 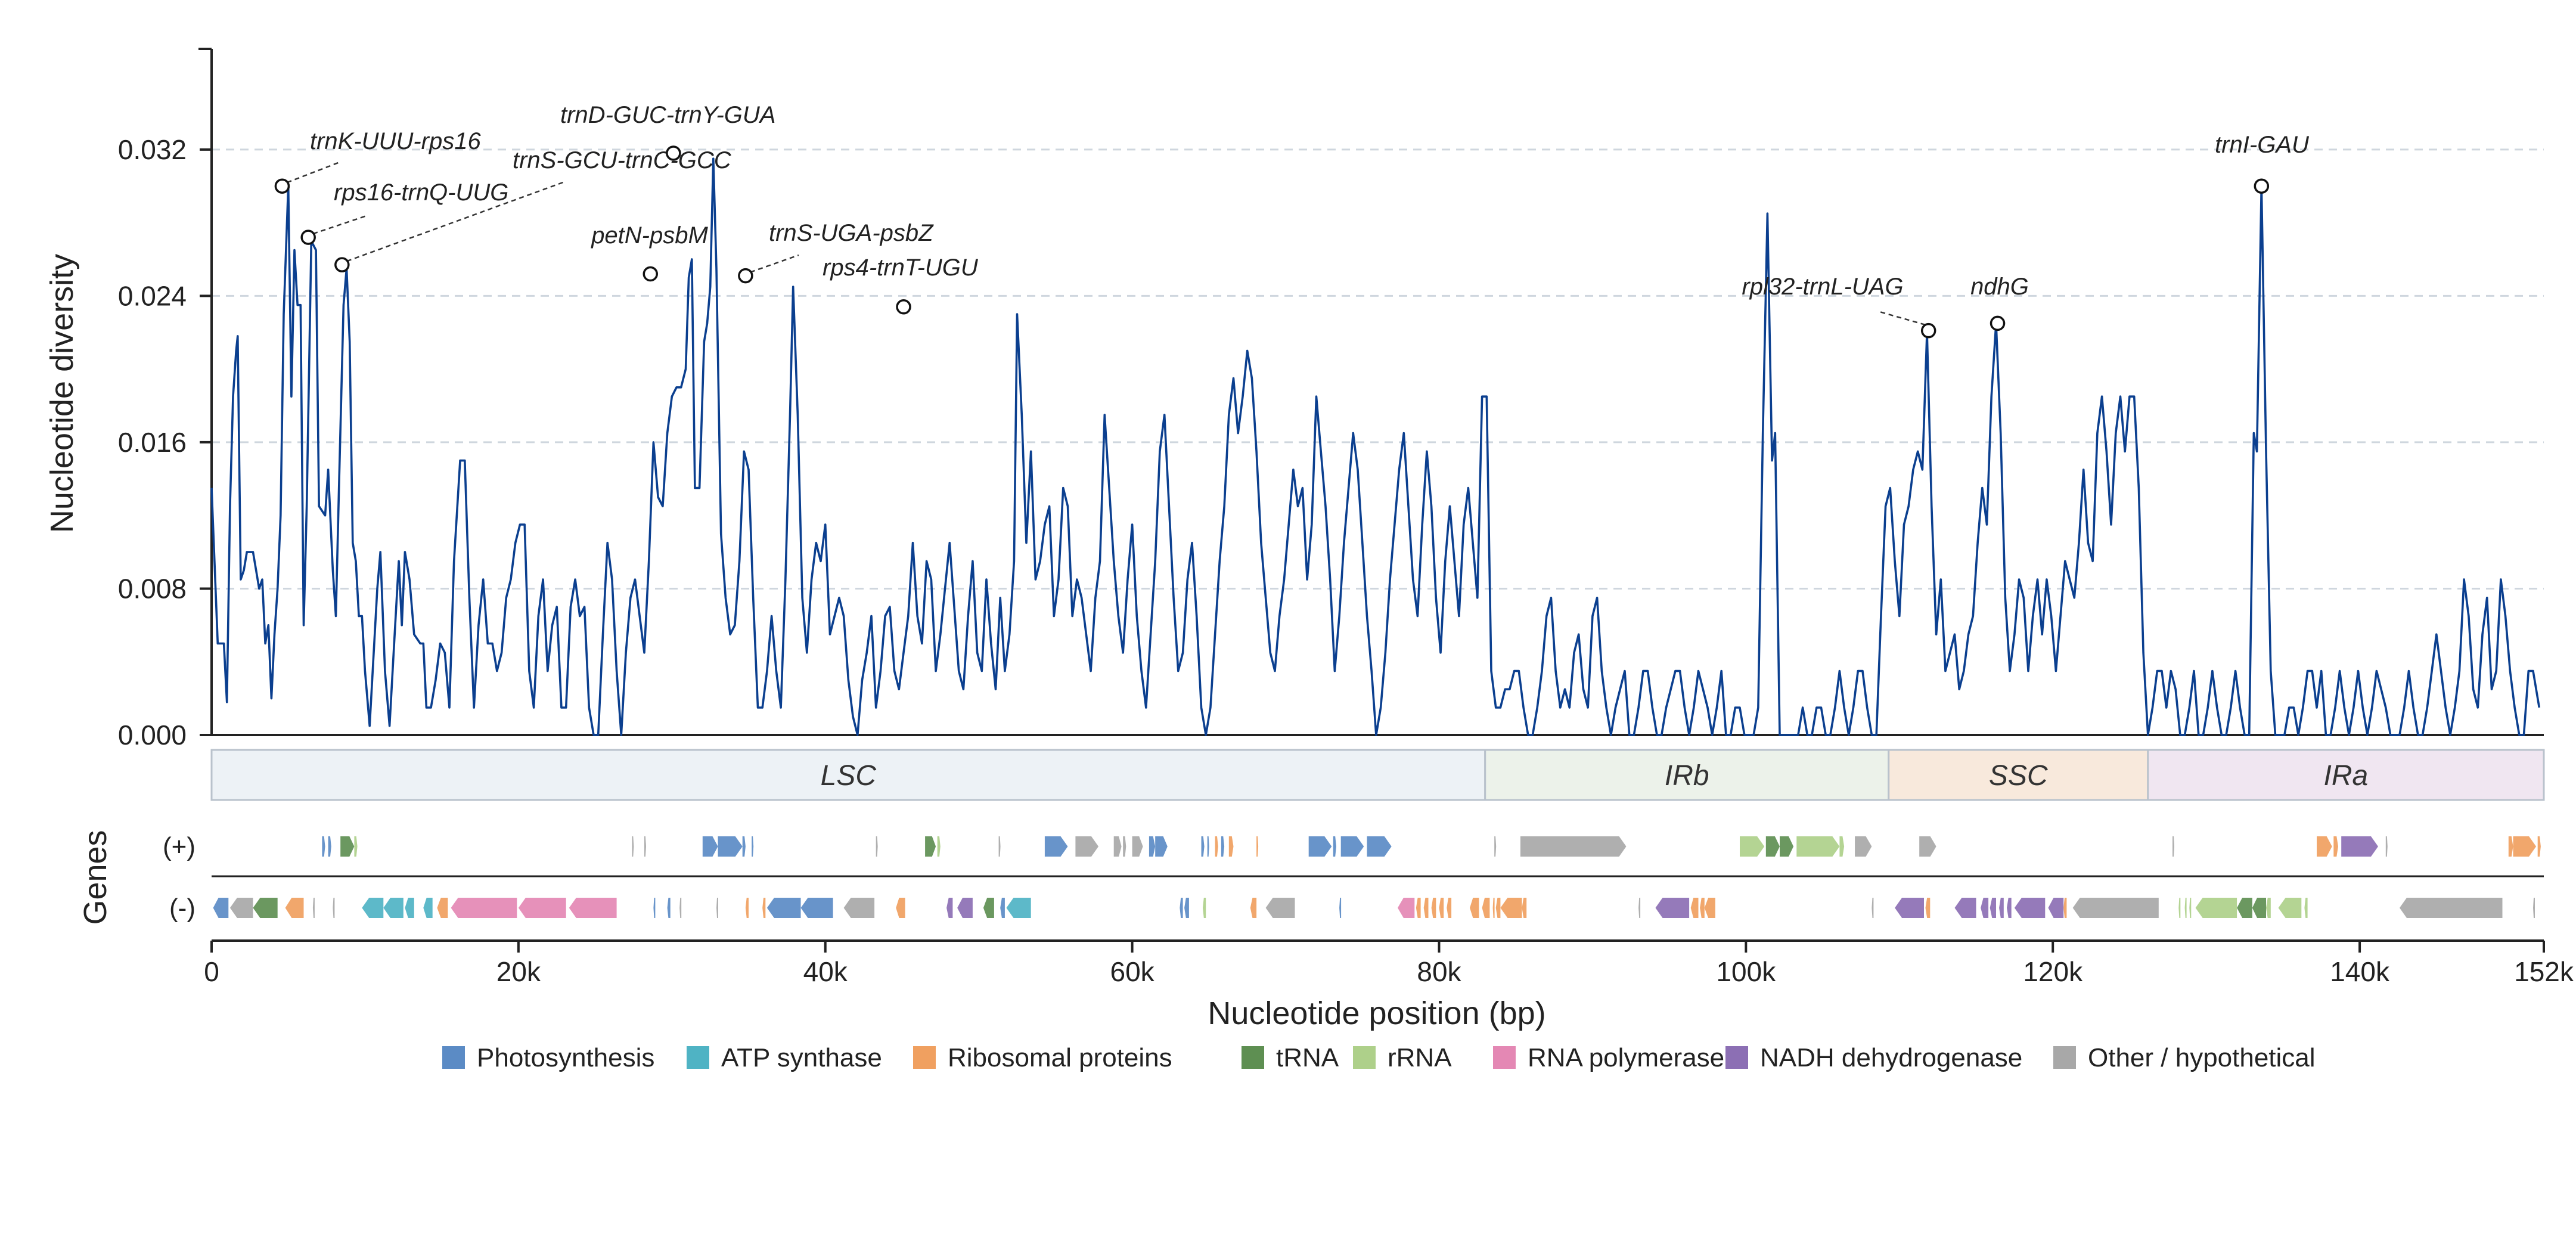 I want to click on y-axis-title: Nucleotide diversity, so click(x=62, y=393).